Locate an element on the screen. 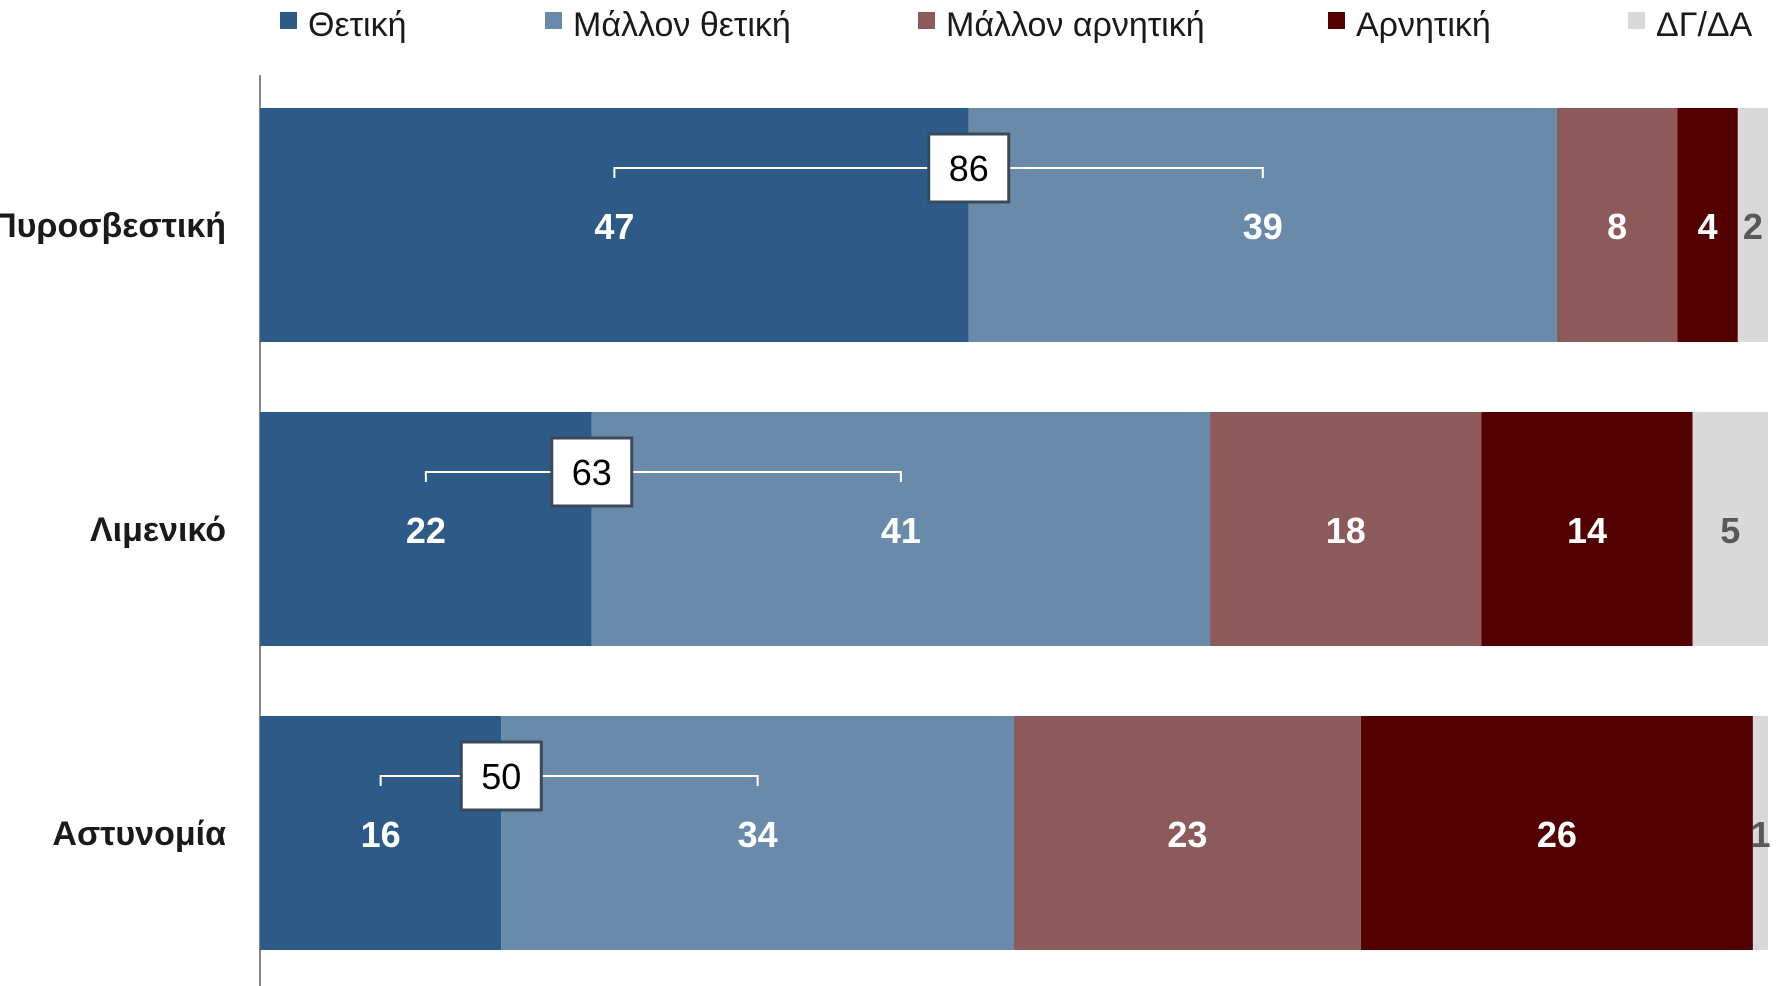 This screenshot has width=1778, height=986. legend-label-4: ΔΓ/ΔΑ is located at coordinates (1704, 25).